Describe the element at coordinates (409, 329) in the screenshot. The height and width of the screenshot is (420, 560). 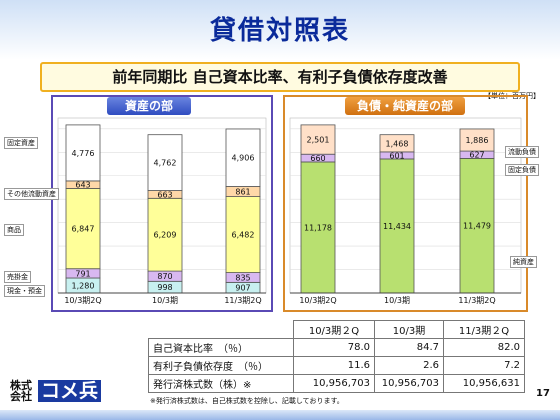
I see `table-header: 10/3期` at that location.